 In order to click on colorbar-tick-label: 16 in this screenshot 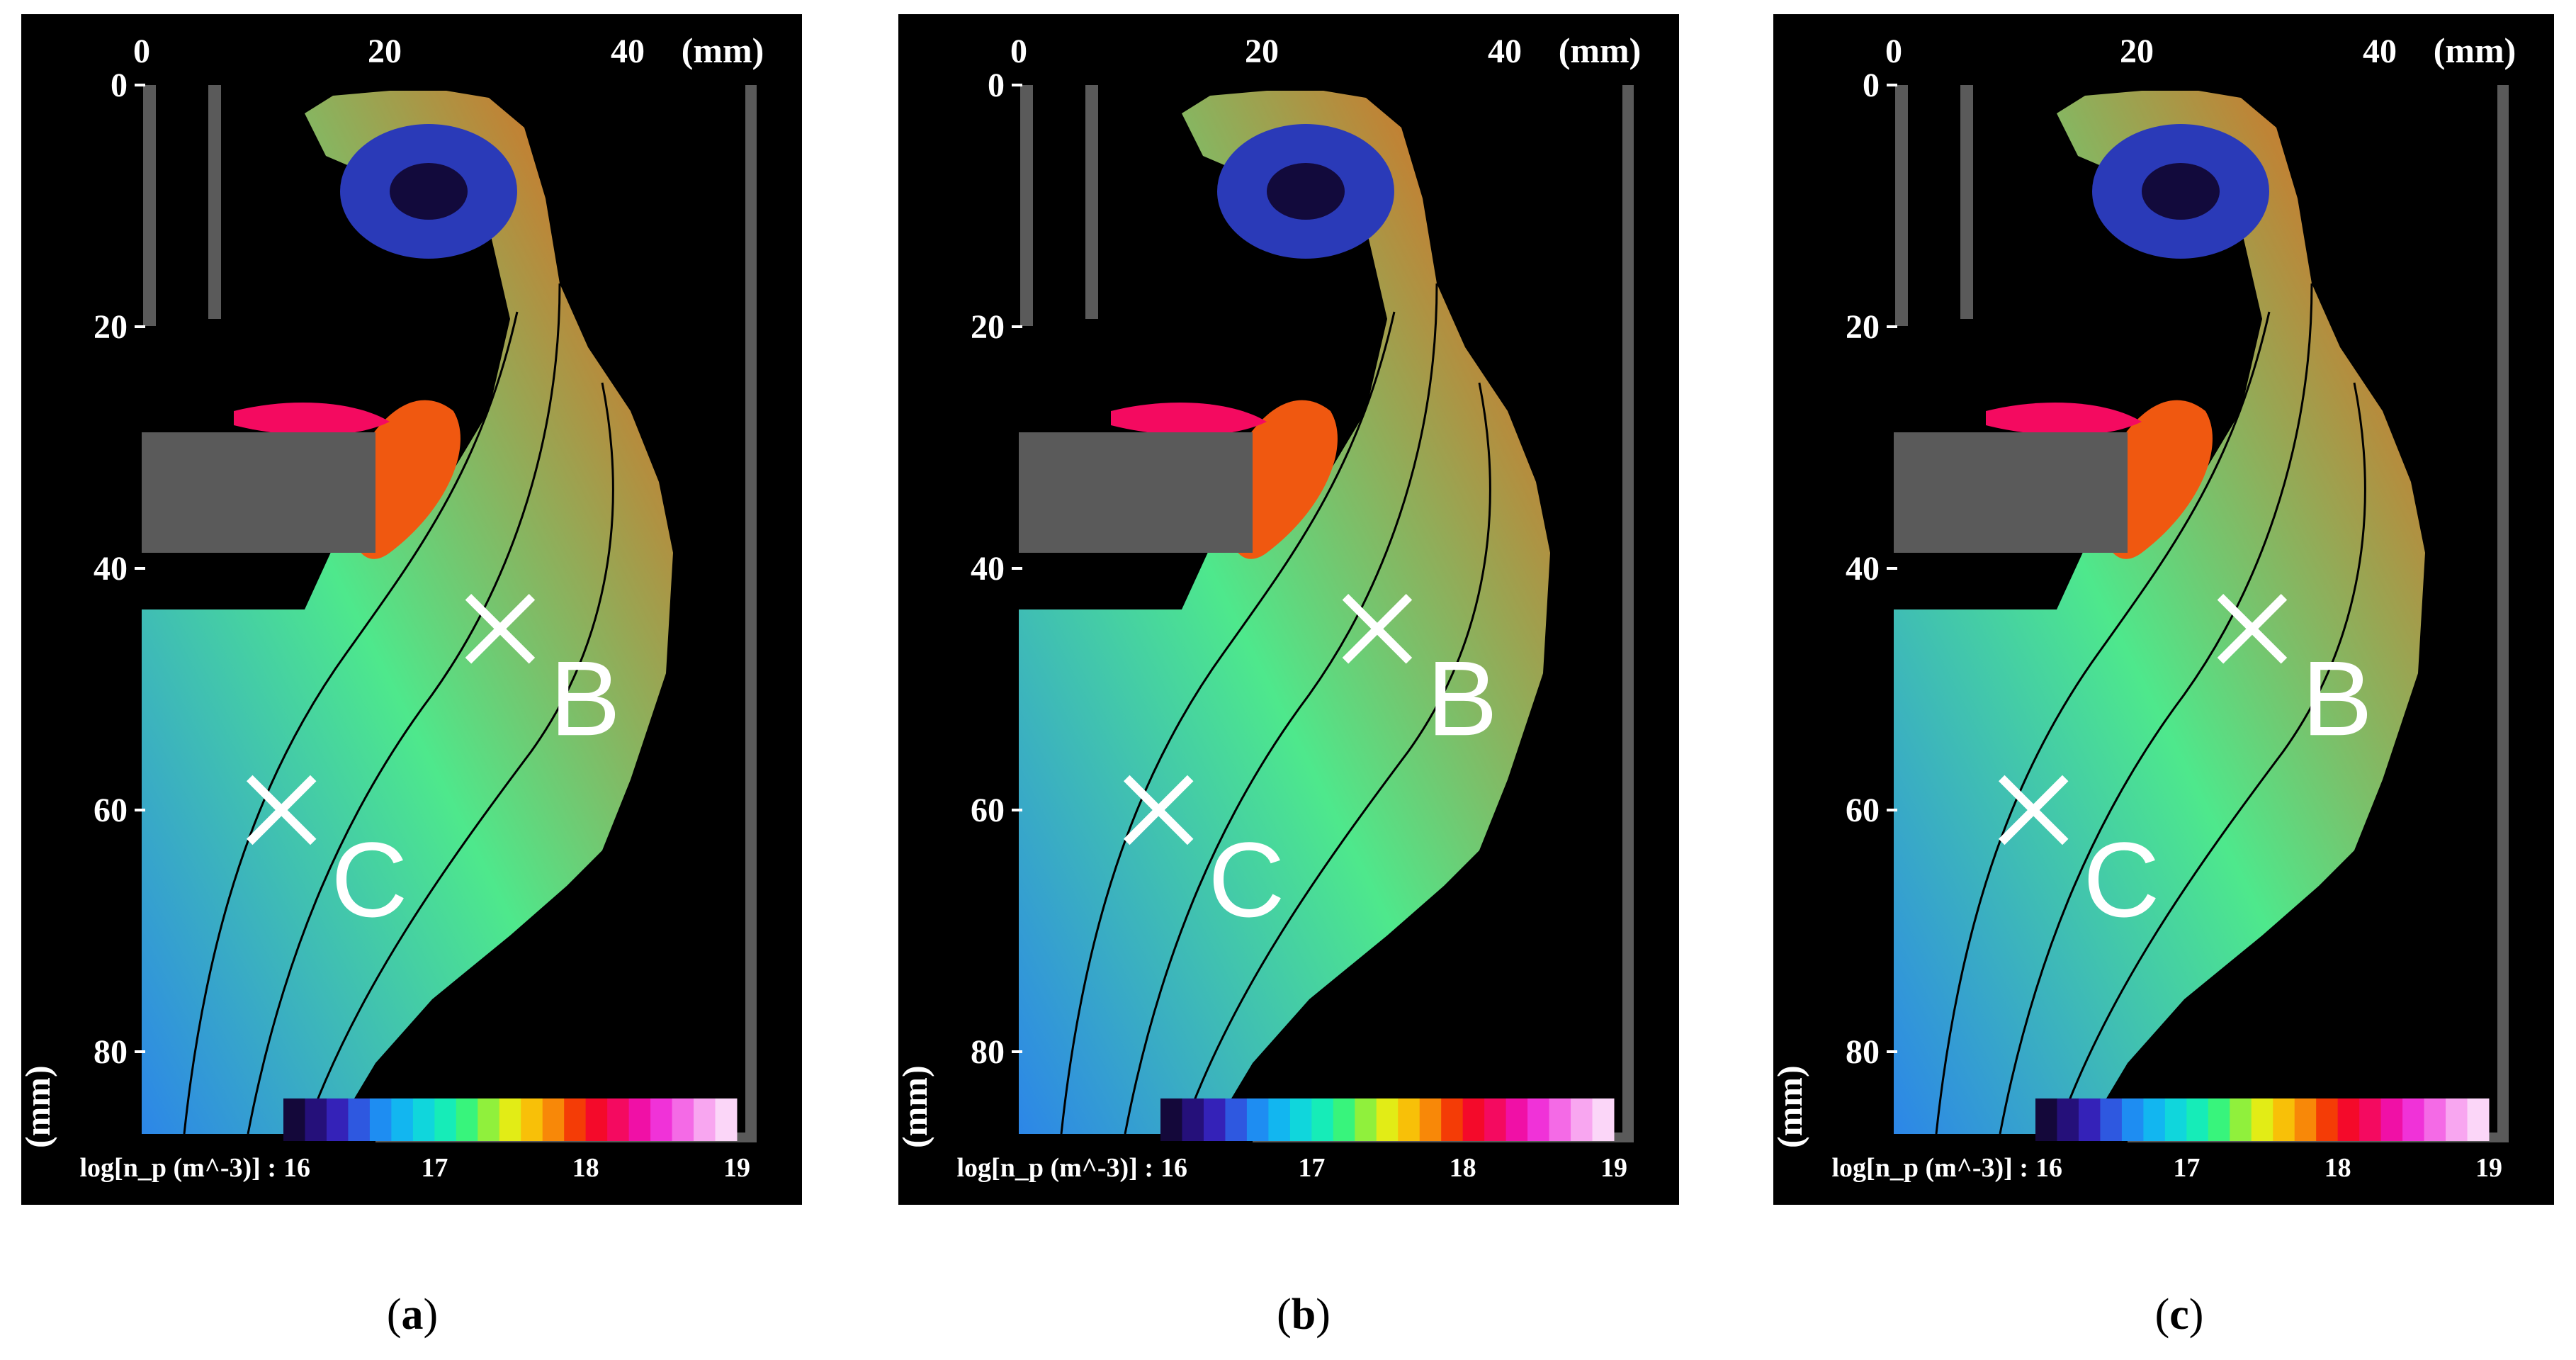, I will do `click(2048, 1168)`.